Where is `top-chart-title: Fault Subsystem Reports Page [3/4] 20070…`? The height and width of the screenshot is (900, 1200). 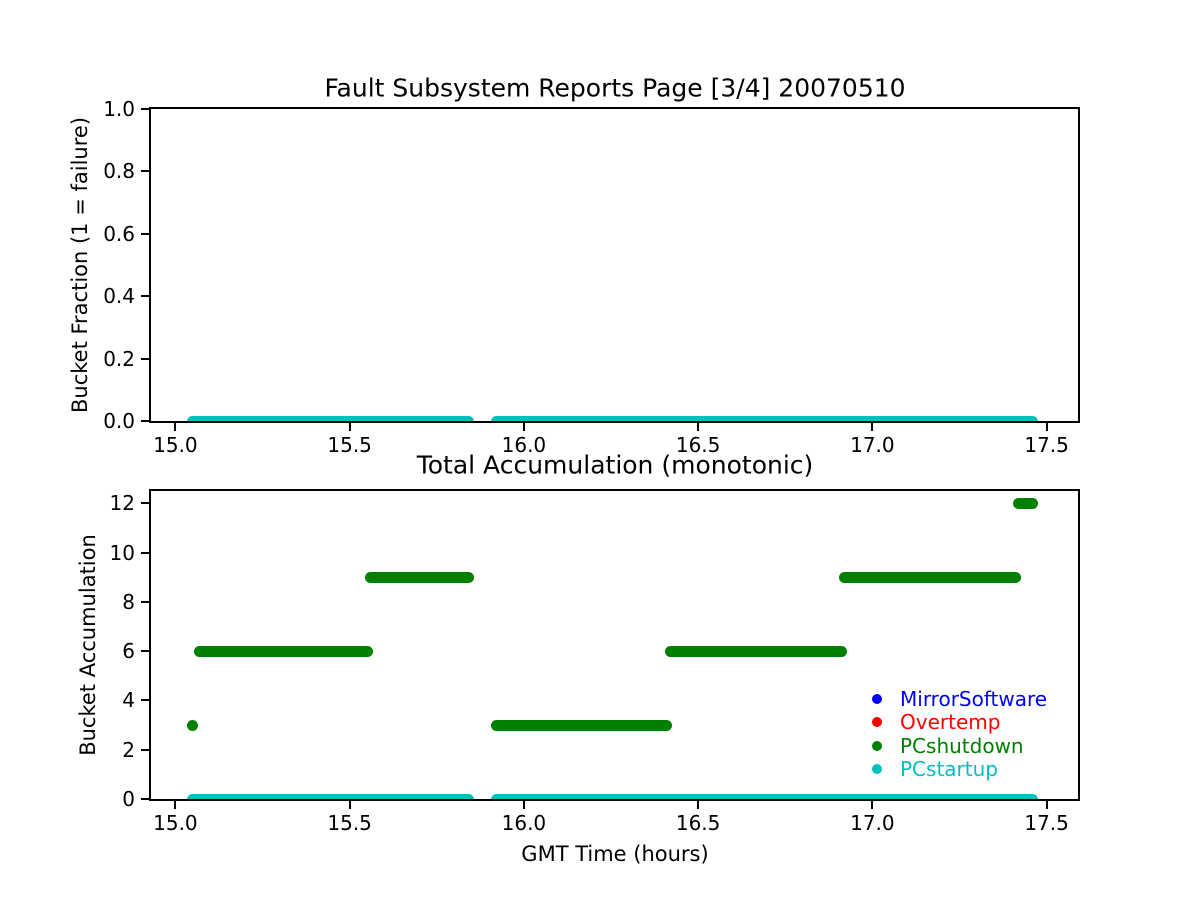
top-chart-title: Fault Subsystem Reports Page [3/4] 20070… is located at coordinates (615, 88).